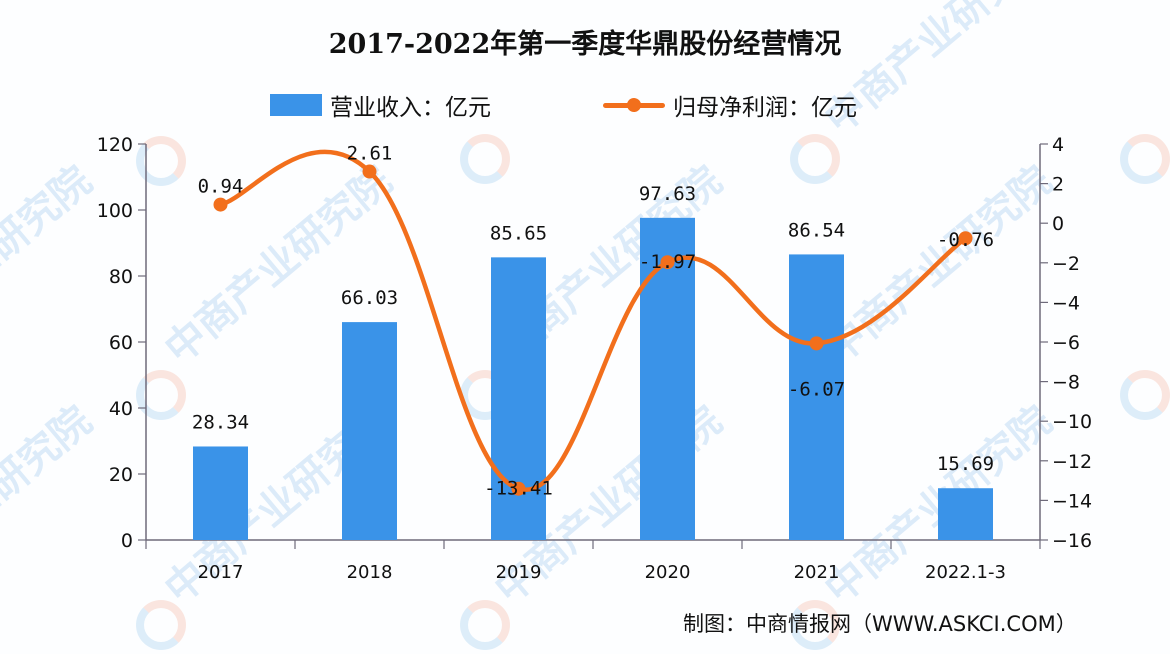 The image size is (1170, 654). What do you see at coordinates (816, 389) in the screenshot?
I see `net-profit-value-label: -6.07` at bounding box center [816, 389].